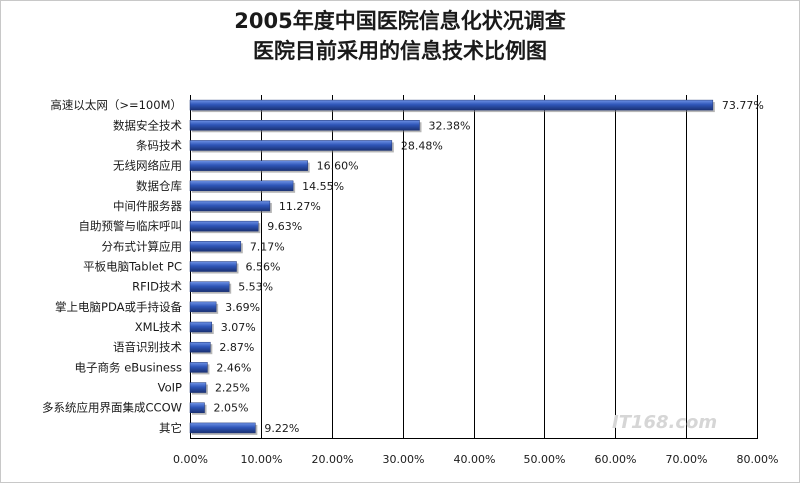  What do you see at coordinates (128, 367) in the screenshot?
I see `category-label: 电子商务 eBusiness` at bounding box center [128, 367].